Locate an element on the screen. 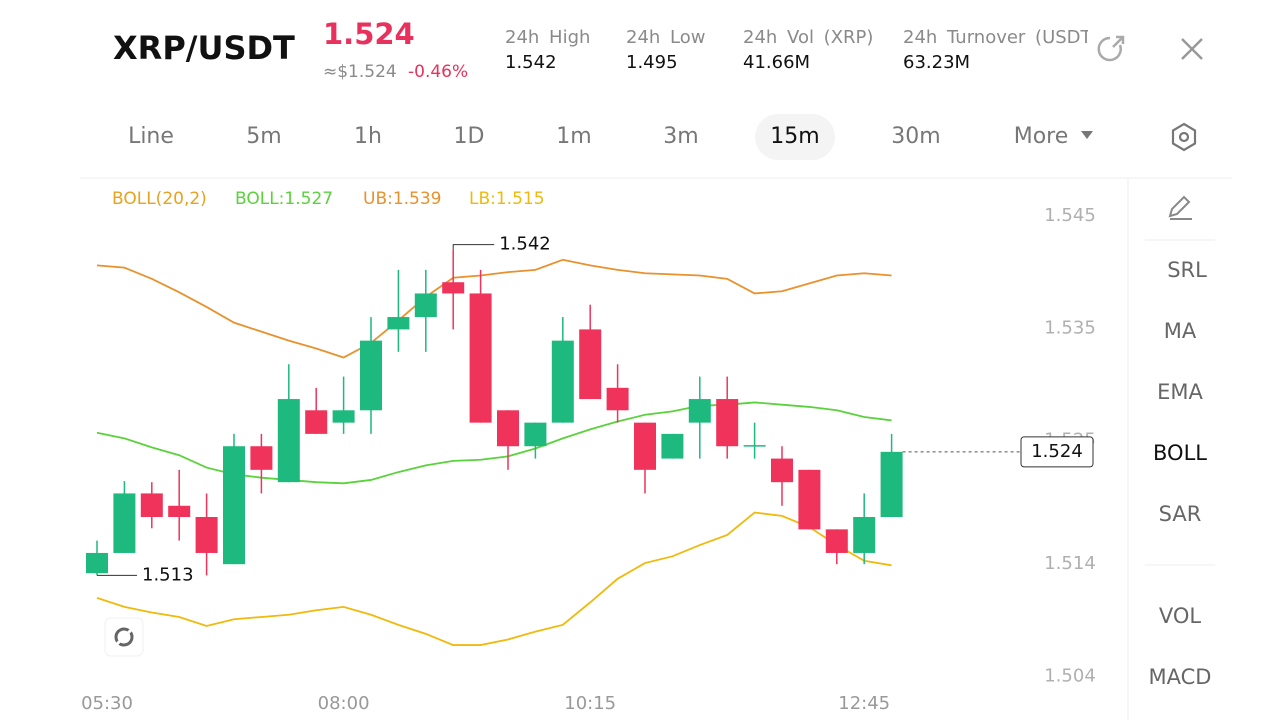 Image resolution: width=1280 pixels, height=720 pixels. tab: 30m is located at coordinates (915, 136).